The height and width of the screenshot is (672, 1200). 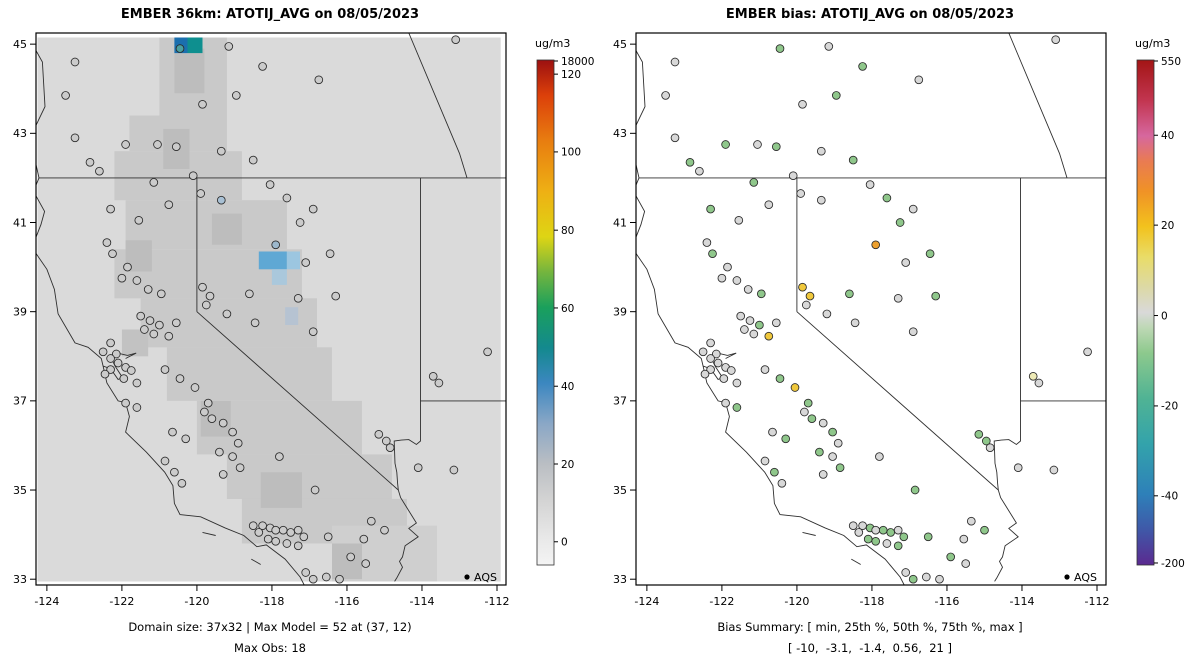 What do you see at coordinates (571, 153) in the screenshot?
I see `colorbar-tick-label: 100` at bounding box center [571, 153].